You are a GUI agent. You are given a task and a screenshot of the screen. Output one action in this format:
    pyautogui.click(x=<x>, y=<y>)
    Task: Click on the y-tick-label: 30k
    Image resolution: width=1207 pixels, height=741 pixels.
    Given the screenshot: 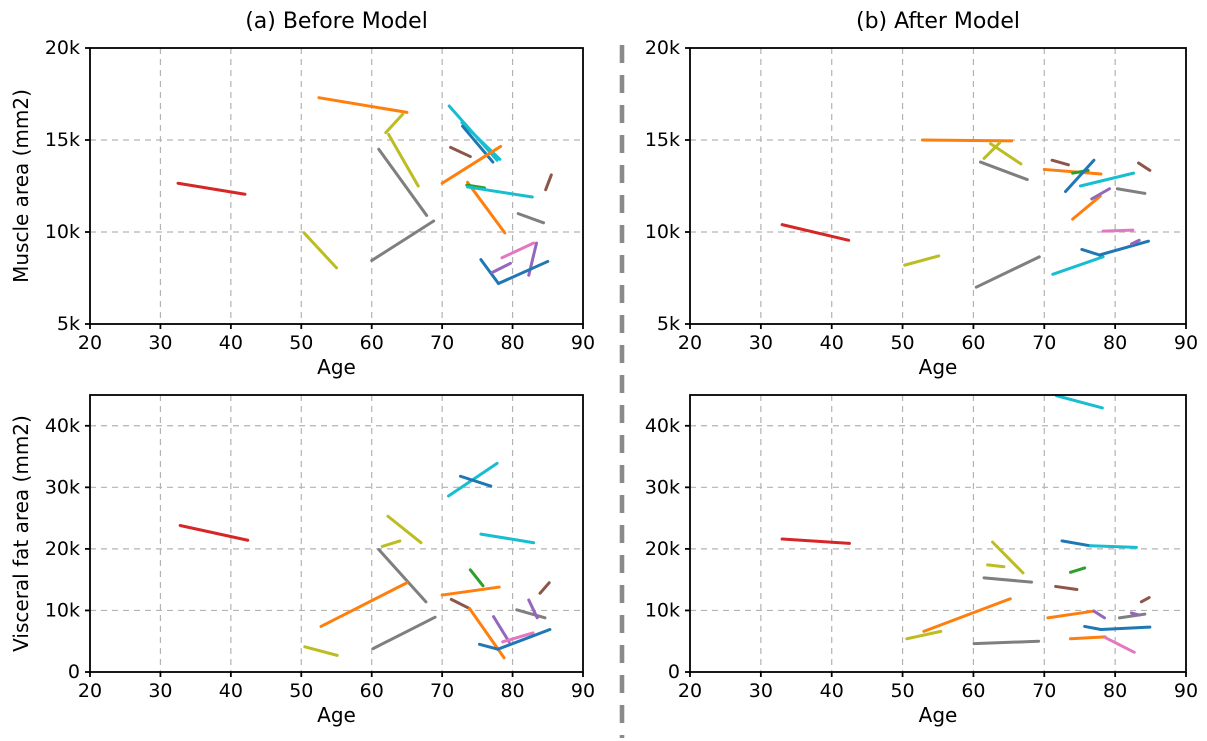 What is the action you would take?
    pyautogui.click(x=62, y=487)
    